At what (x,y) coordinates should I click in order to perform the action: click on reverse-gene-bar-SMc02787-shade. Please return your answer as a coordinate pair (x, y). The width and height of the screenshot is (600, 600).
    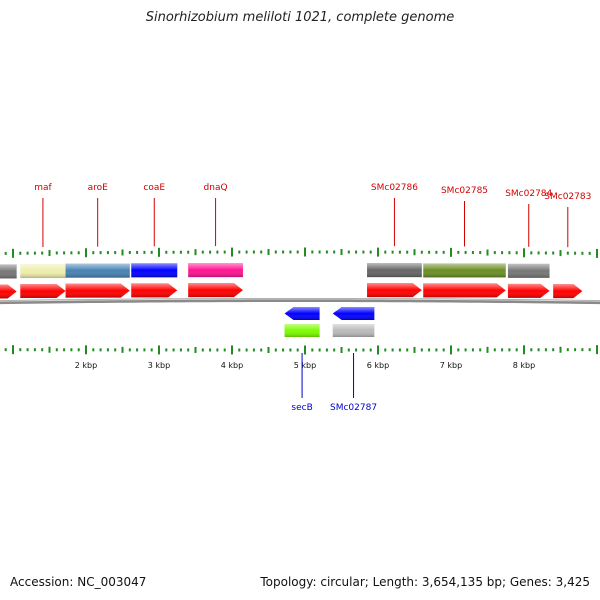
    Looking at the image, I should click on (353, 330).